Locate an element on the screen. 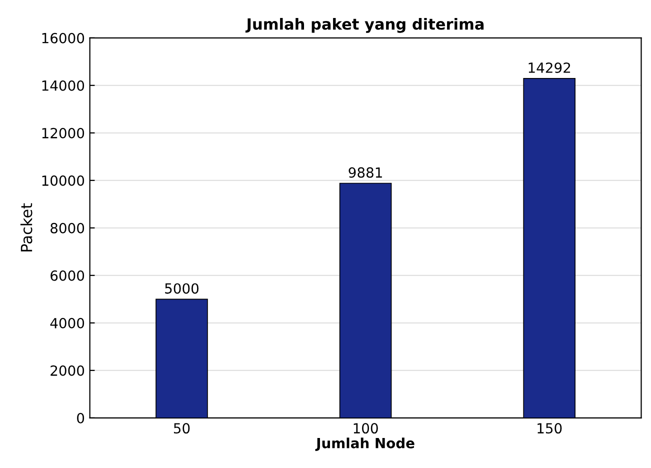 The height and width of the screenshot is (468, 651). chart-title: Jumlah paket yang diterima is located at coordinates (364, 25).